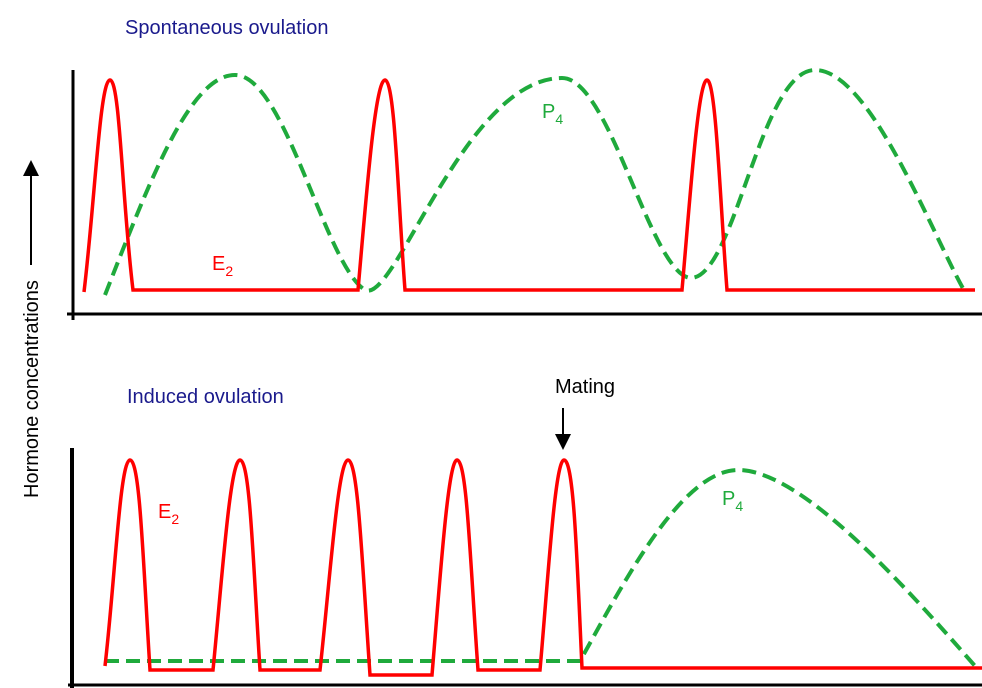 This screenshot has width=982, height=688. What do you see at coordinates (205, 397) in the screenshot?
I see `panel-title-induced: Induced ovulation` at bounding box center [205, 397].